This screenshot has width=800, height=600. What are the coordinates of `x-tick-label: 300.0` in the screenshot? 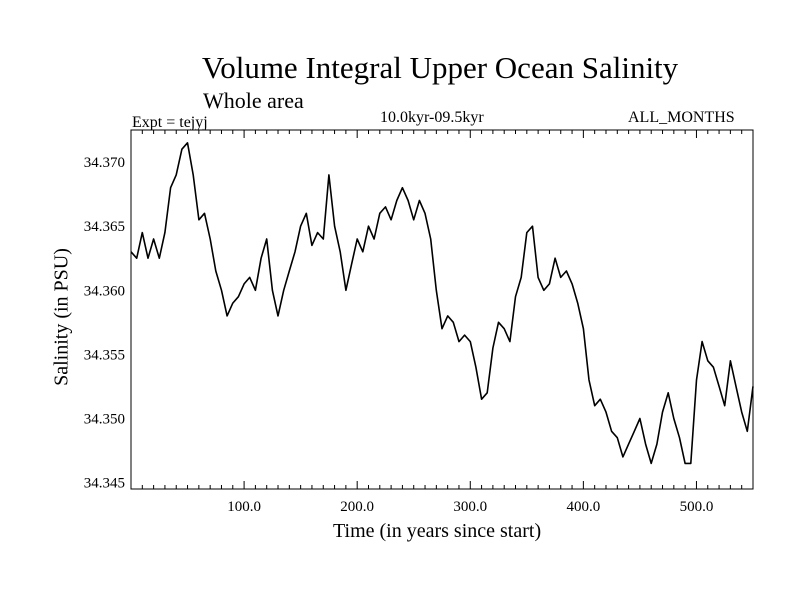 It's located at (470, 507).